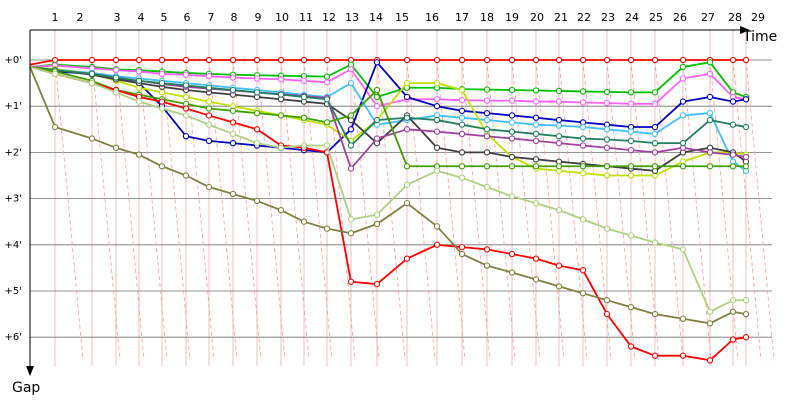 The image size is (800, 400). What do you see at coordinates (14, 199) in the screenshot?
I see `gap-tick-label: +3'` at bounding box center [14, 199].